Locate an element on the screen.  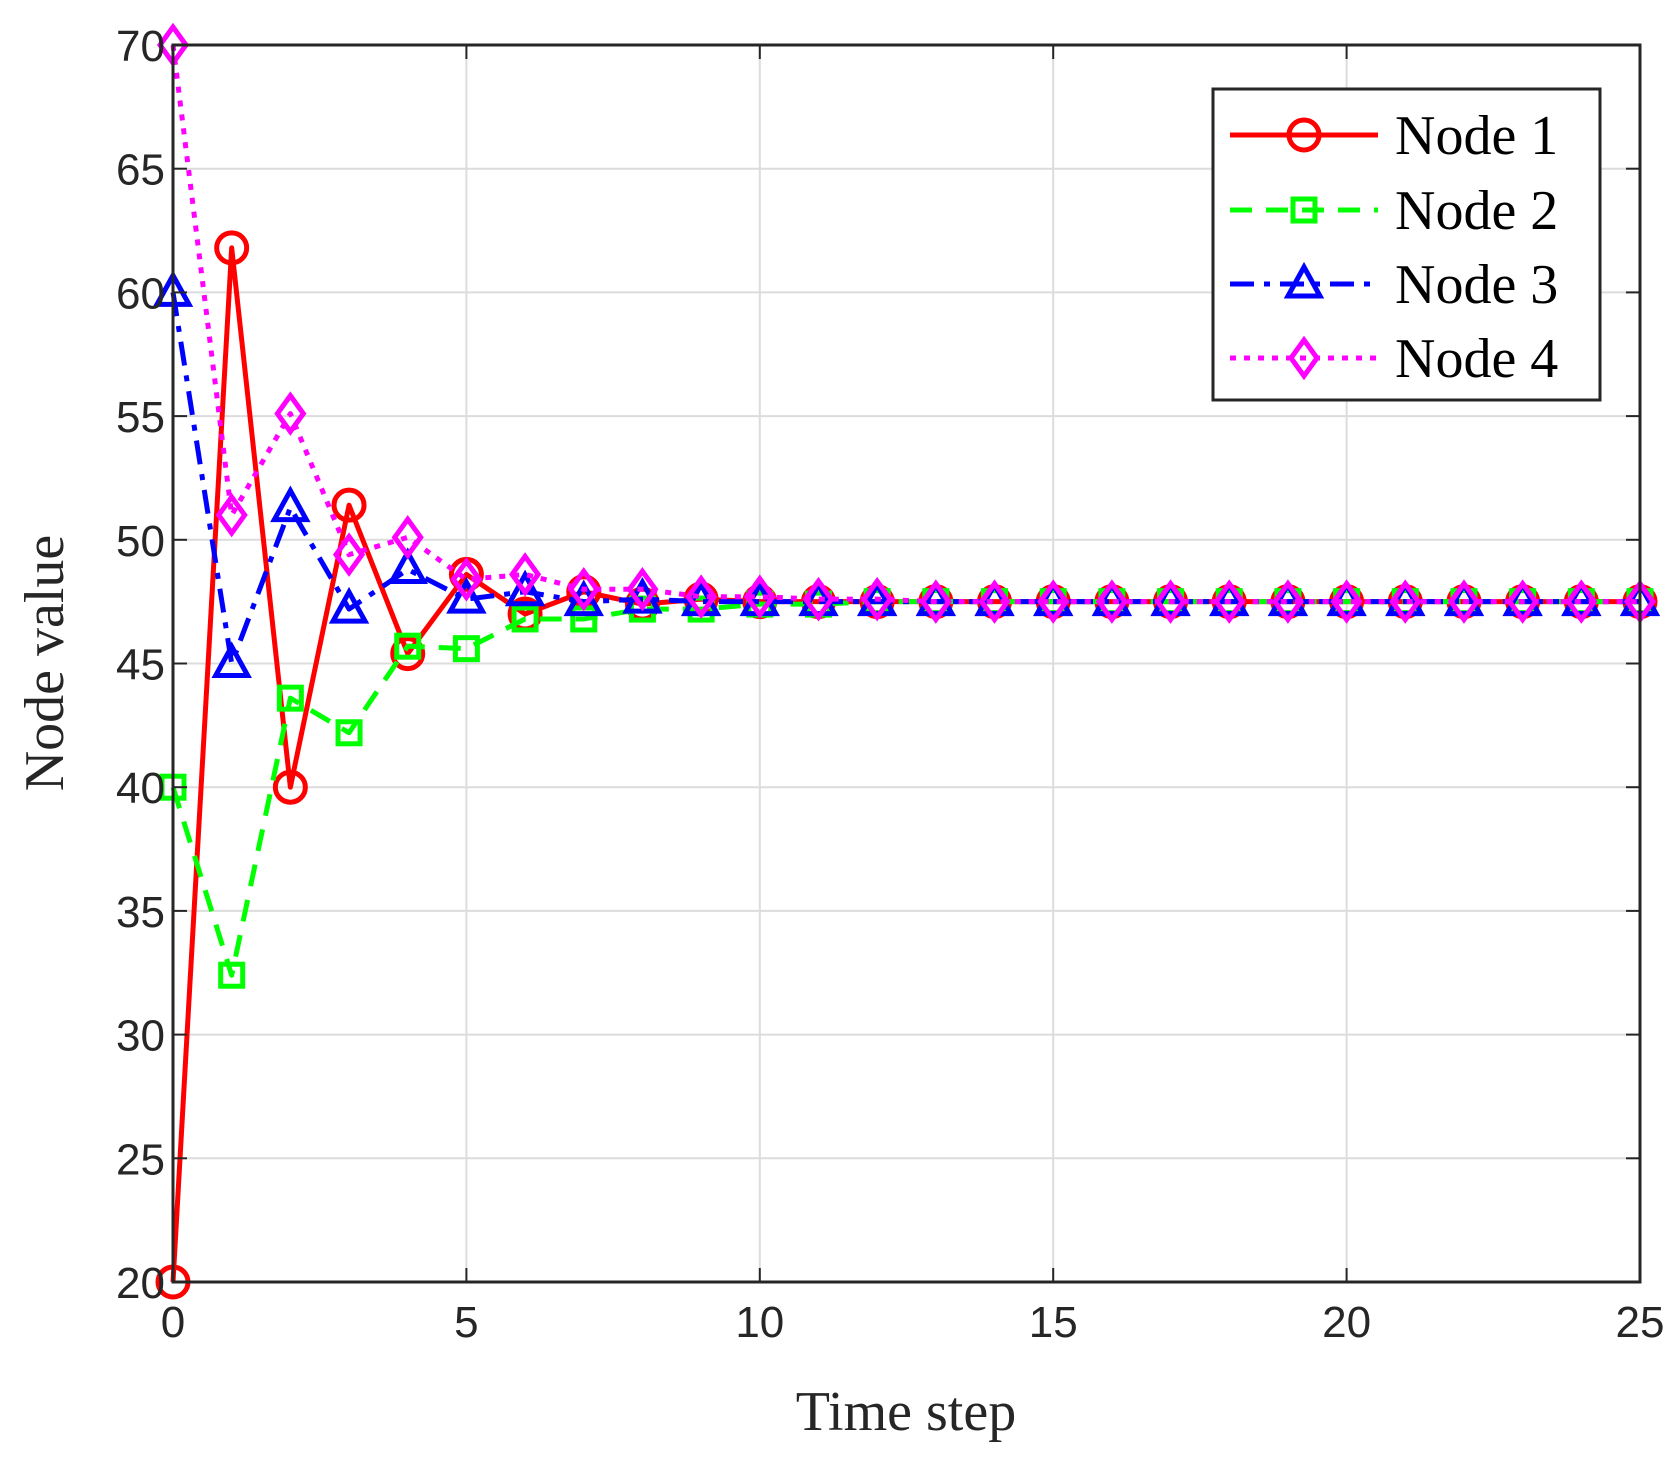
y-tick-label: 35 is located at coordinates (140, 912).